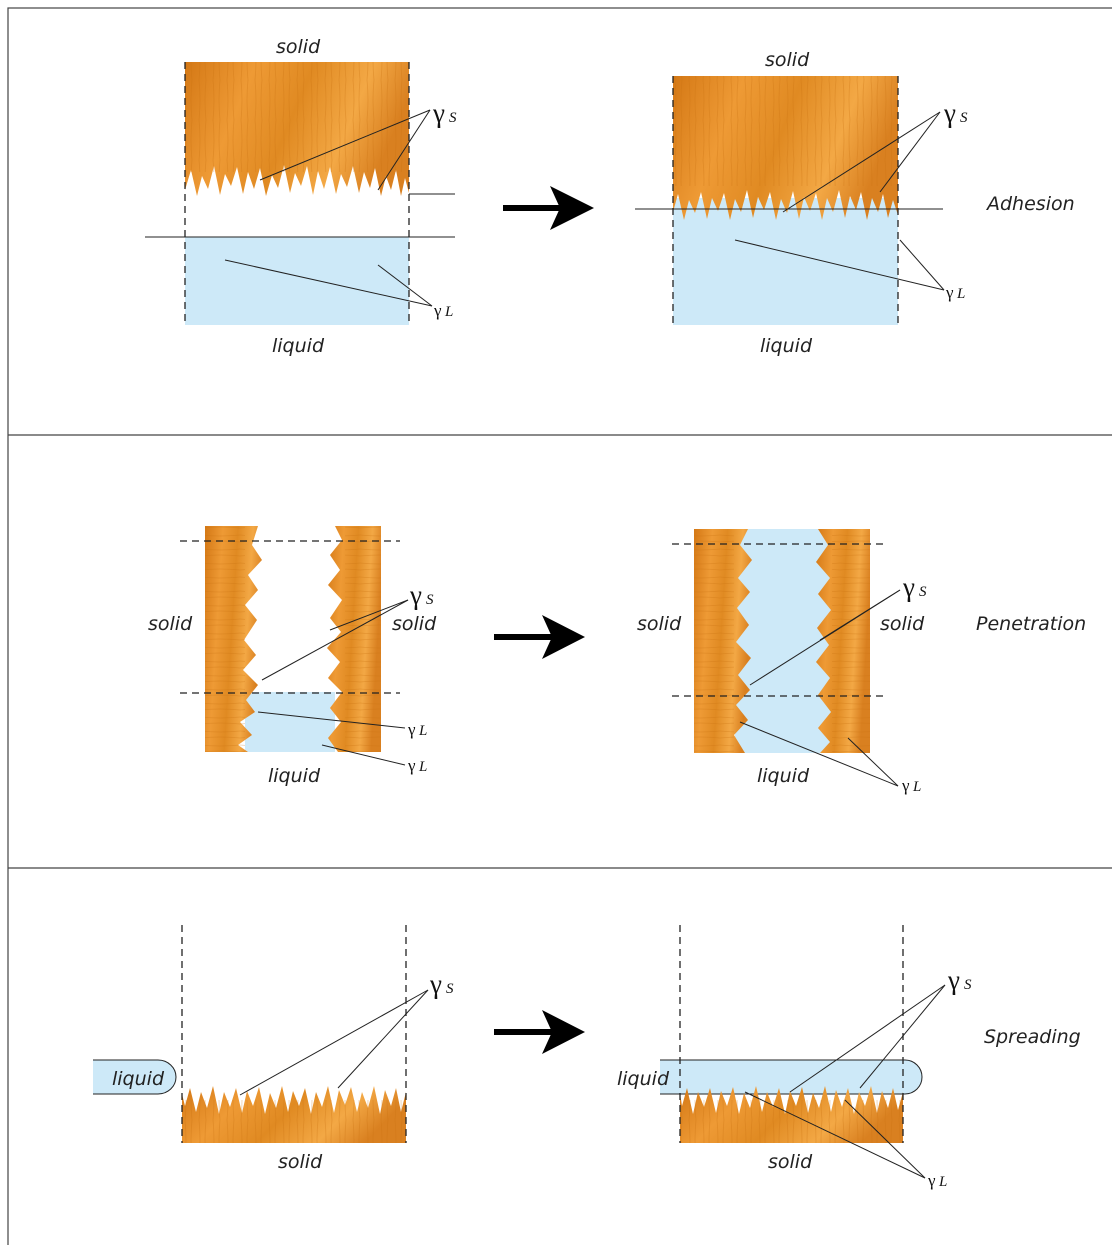  Describe the element at coordinates (437, 310) in the screenshot. I see `gamma-l-label: γ` at that location.